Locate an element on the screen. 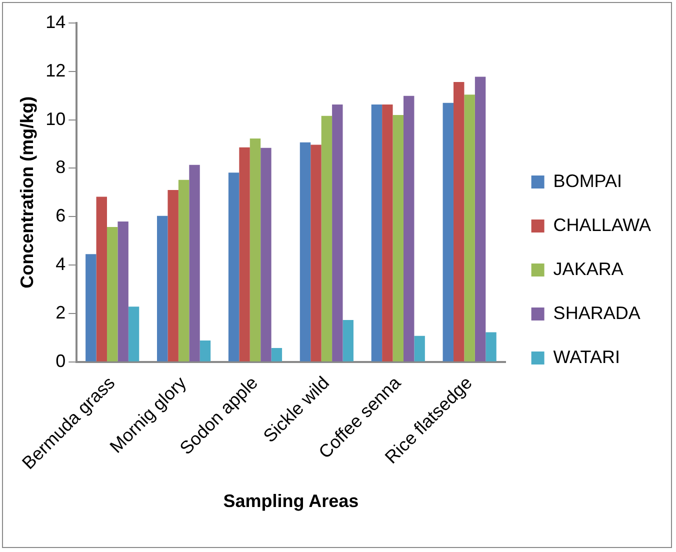 This screenshot has height=552, width=676. x-axis-title: Sampling Areas is located at coordinates (291, 501).